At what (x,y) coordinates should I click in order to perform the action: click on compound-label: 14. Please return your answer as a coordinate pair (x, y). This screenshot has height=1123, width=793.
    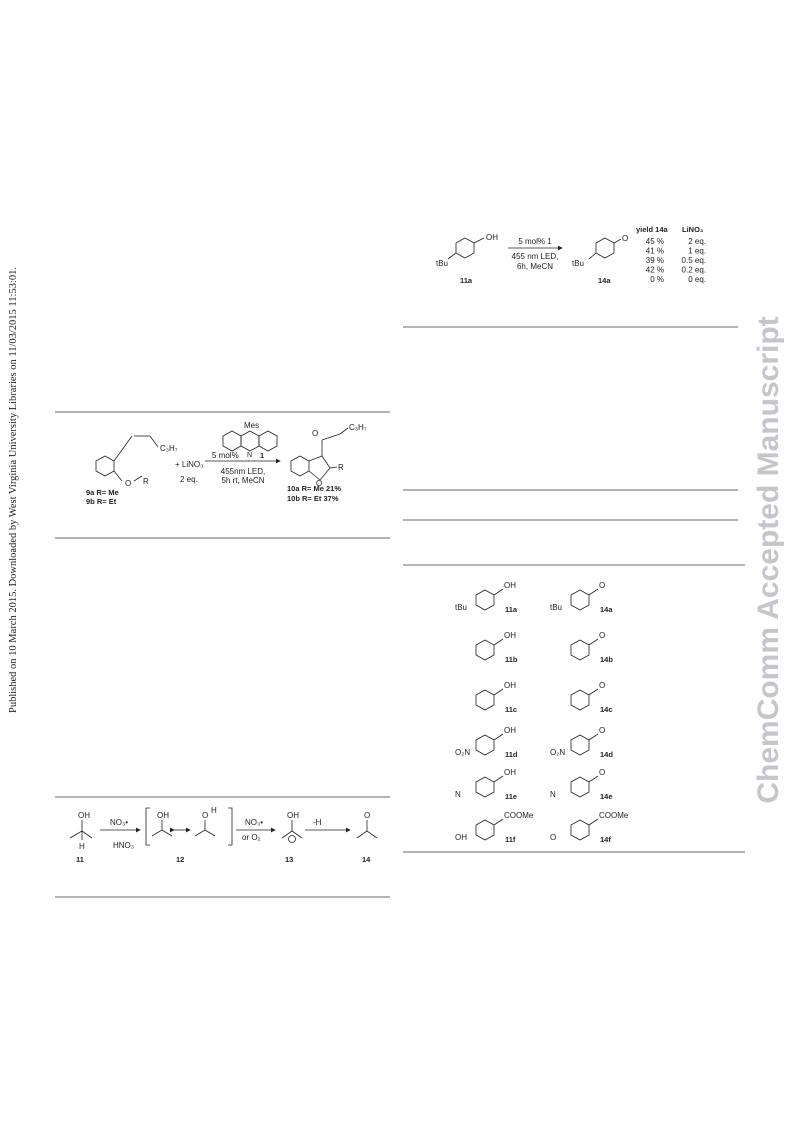
    Looking at the image, I should click on (366, 859).